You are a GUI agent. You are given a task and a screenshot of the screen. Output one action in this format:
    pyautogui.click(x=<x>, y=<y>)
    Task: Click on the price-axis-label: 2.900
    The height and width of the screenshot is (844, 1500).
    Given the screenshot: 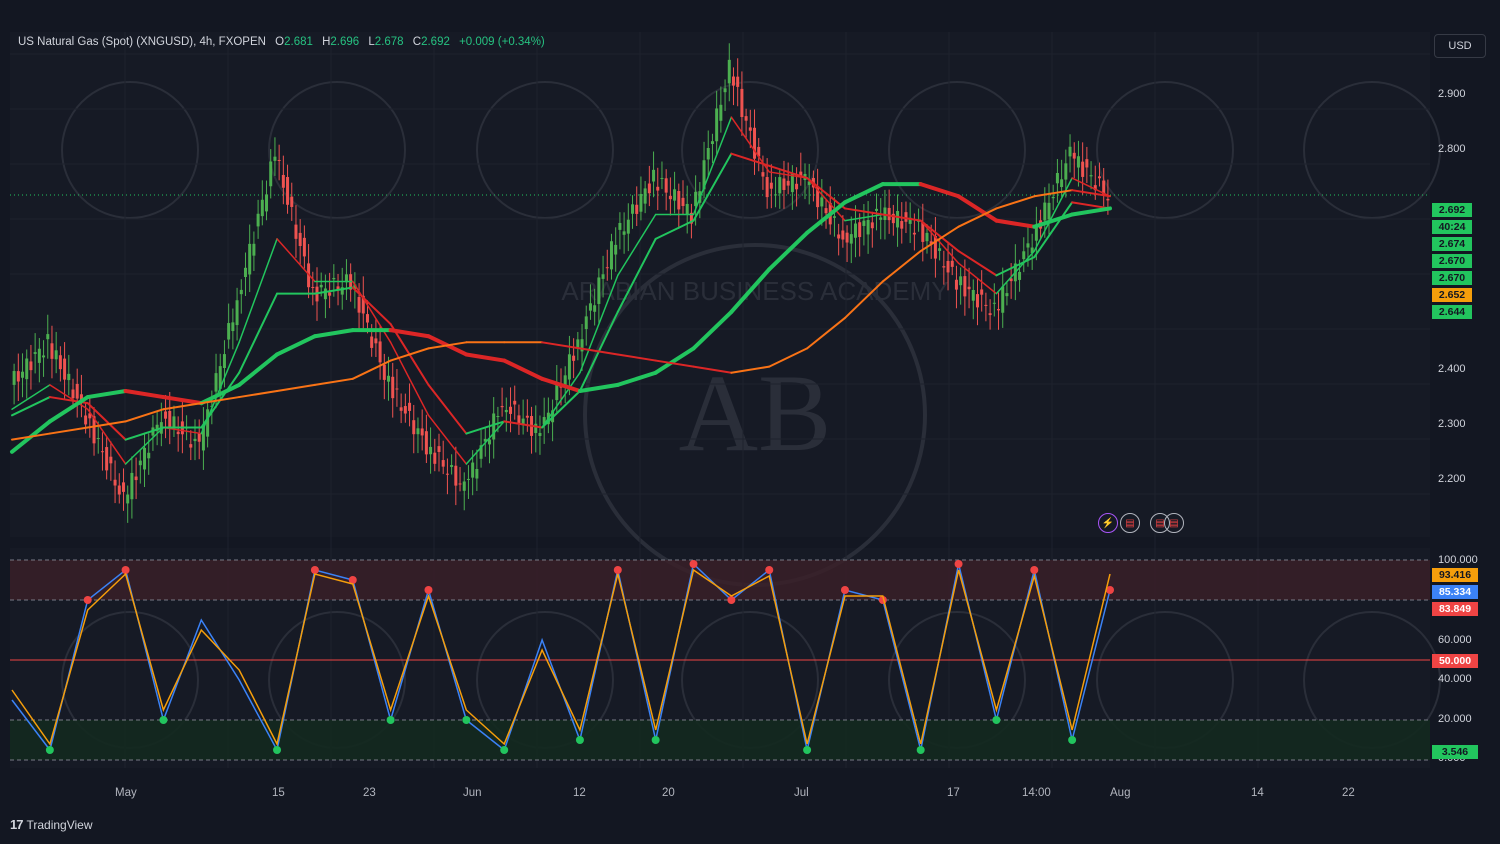 What is the action you would take?
    pyautogui.click(x=1452, y=94)
    